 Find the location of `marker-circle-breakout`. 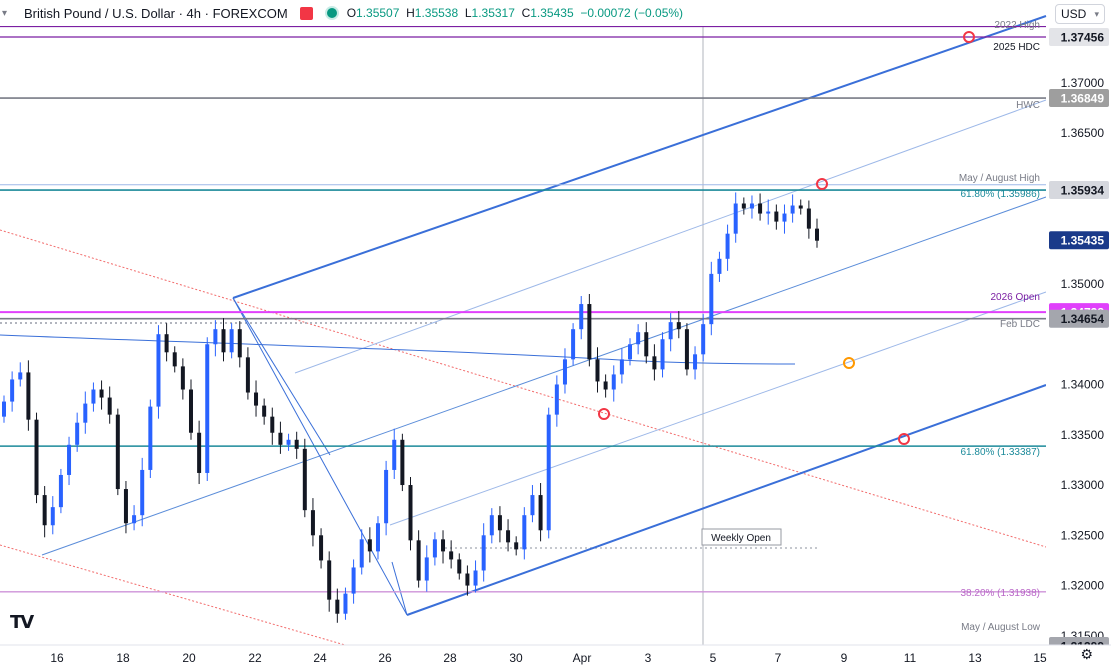

marker-circle-breakout is located at coordinates (604, 414).